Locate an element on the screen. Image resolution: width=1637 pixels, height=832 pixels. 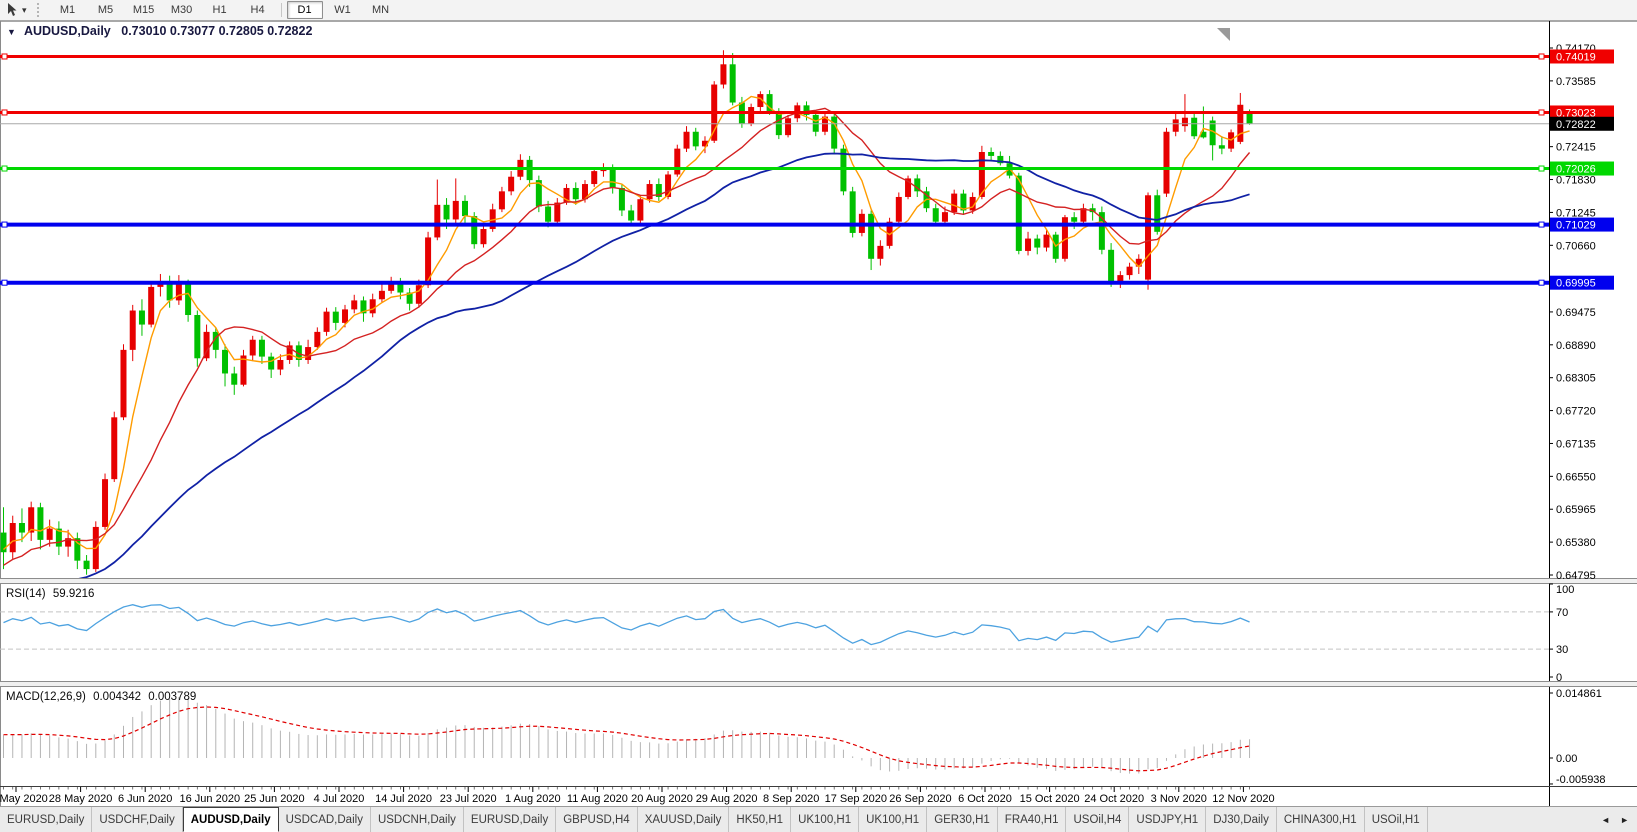
symbol-tab-ger30-h1: GER30,H1 is located at coordinates (962, 819).